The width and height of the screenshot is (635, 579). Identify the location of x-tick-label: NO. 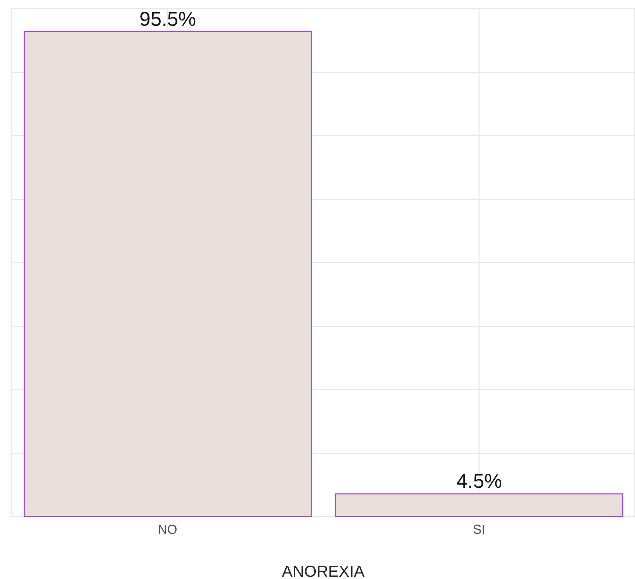
(168, 530).